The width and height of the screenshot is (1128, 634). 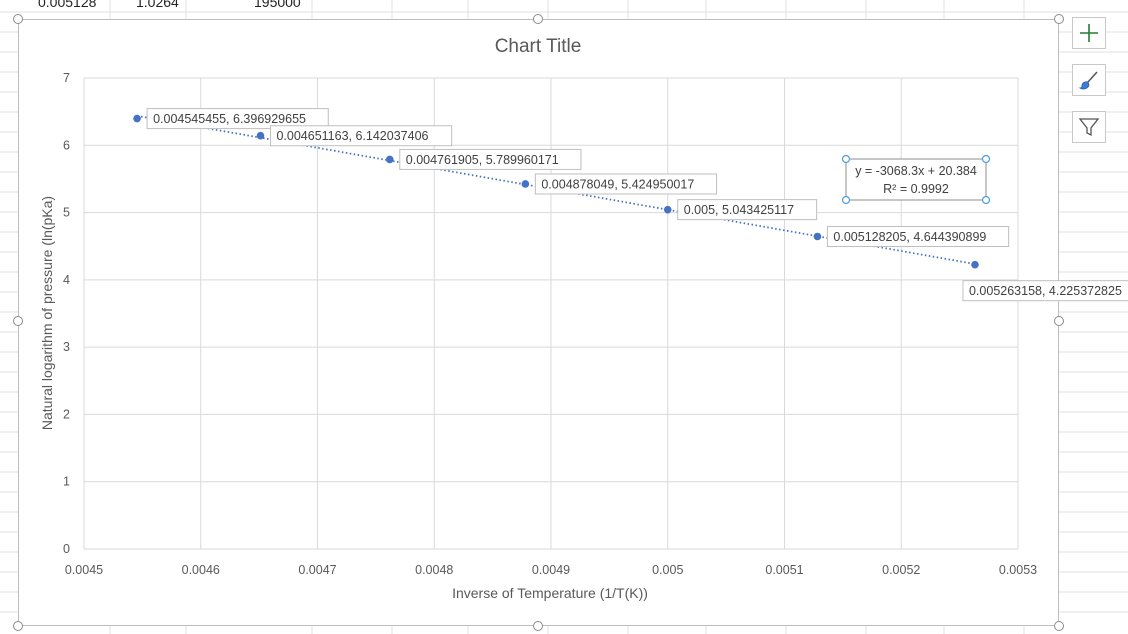 I want to click on data-label-text: 0.004878049, 5.424950017, so click(x=617, y=184).